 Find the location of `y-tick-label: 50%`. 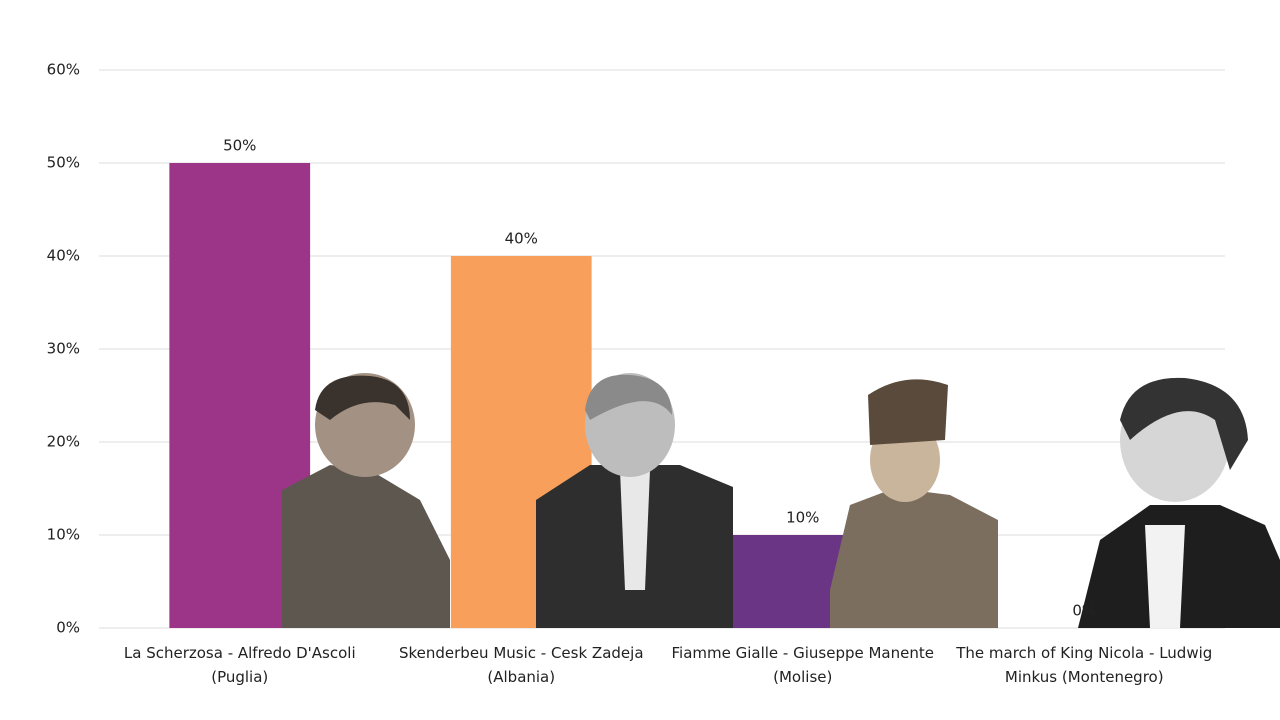

y-tick-label: 50% is located at coordinates (63, 163).